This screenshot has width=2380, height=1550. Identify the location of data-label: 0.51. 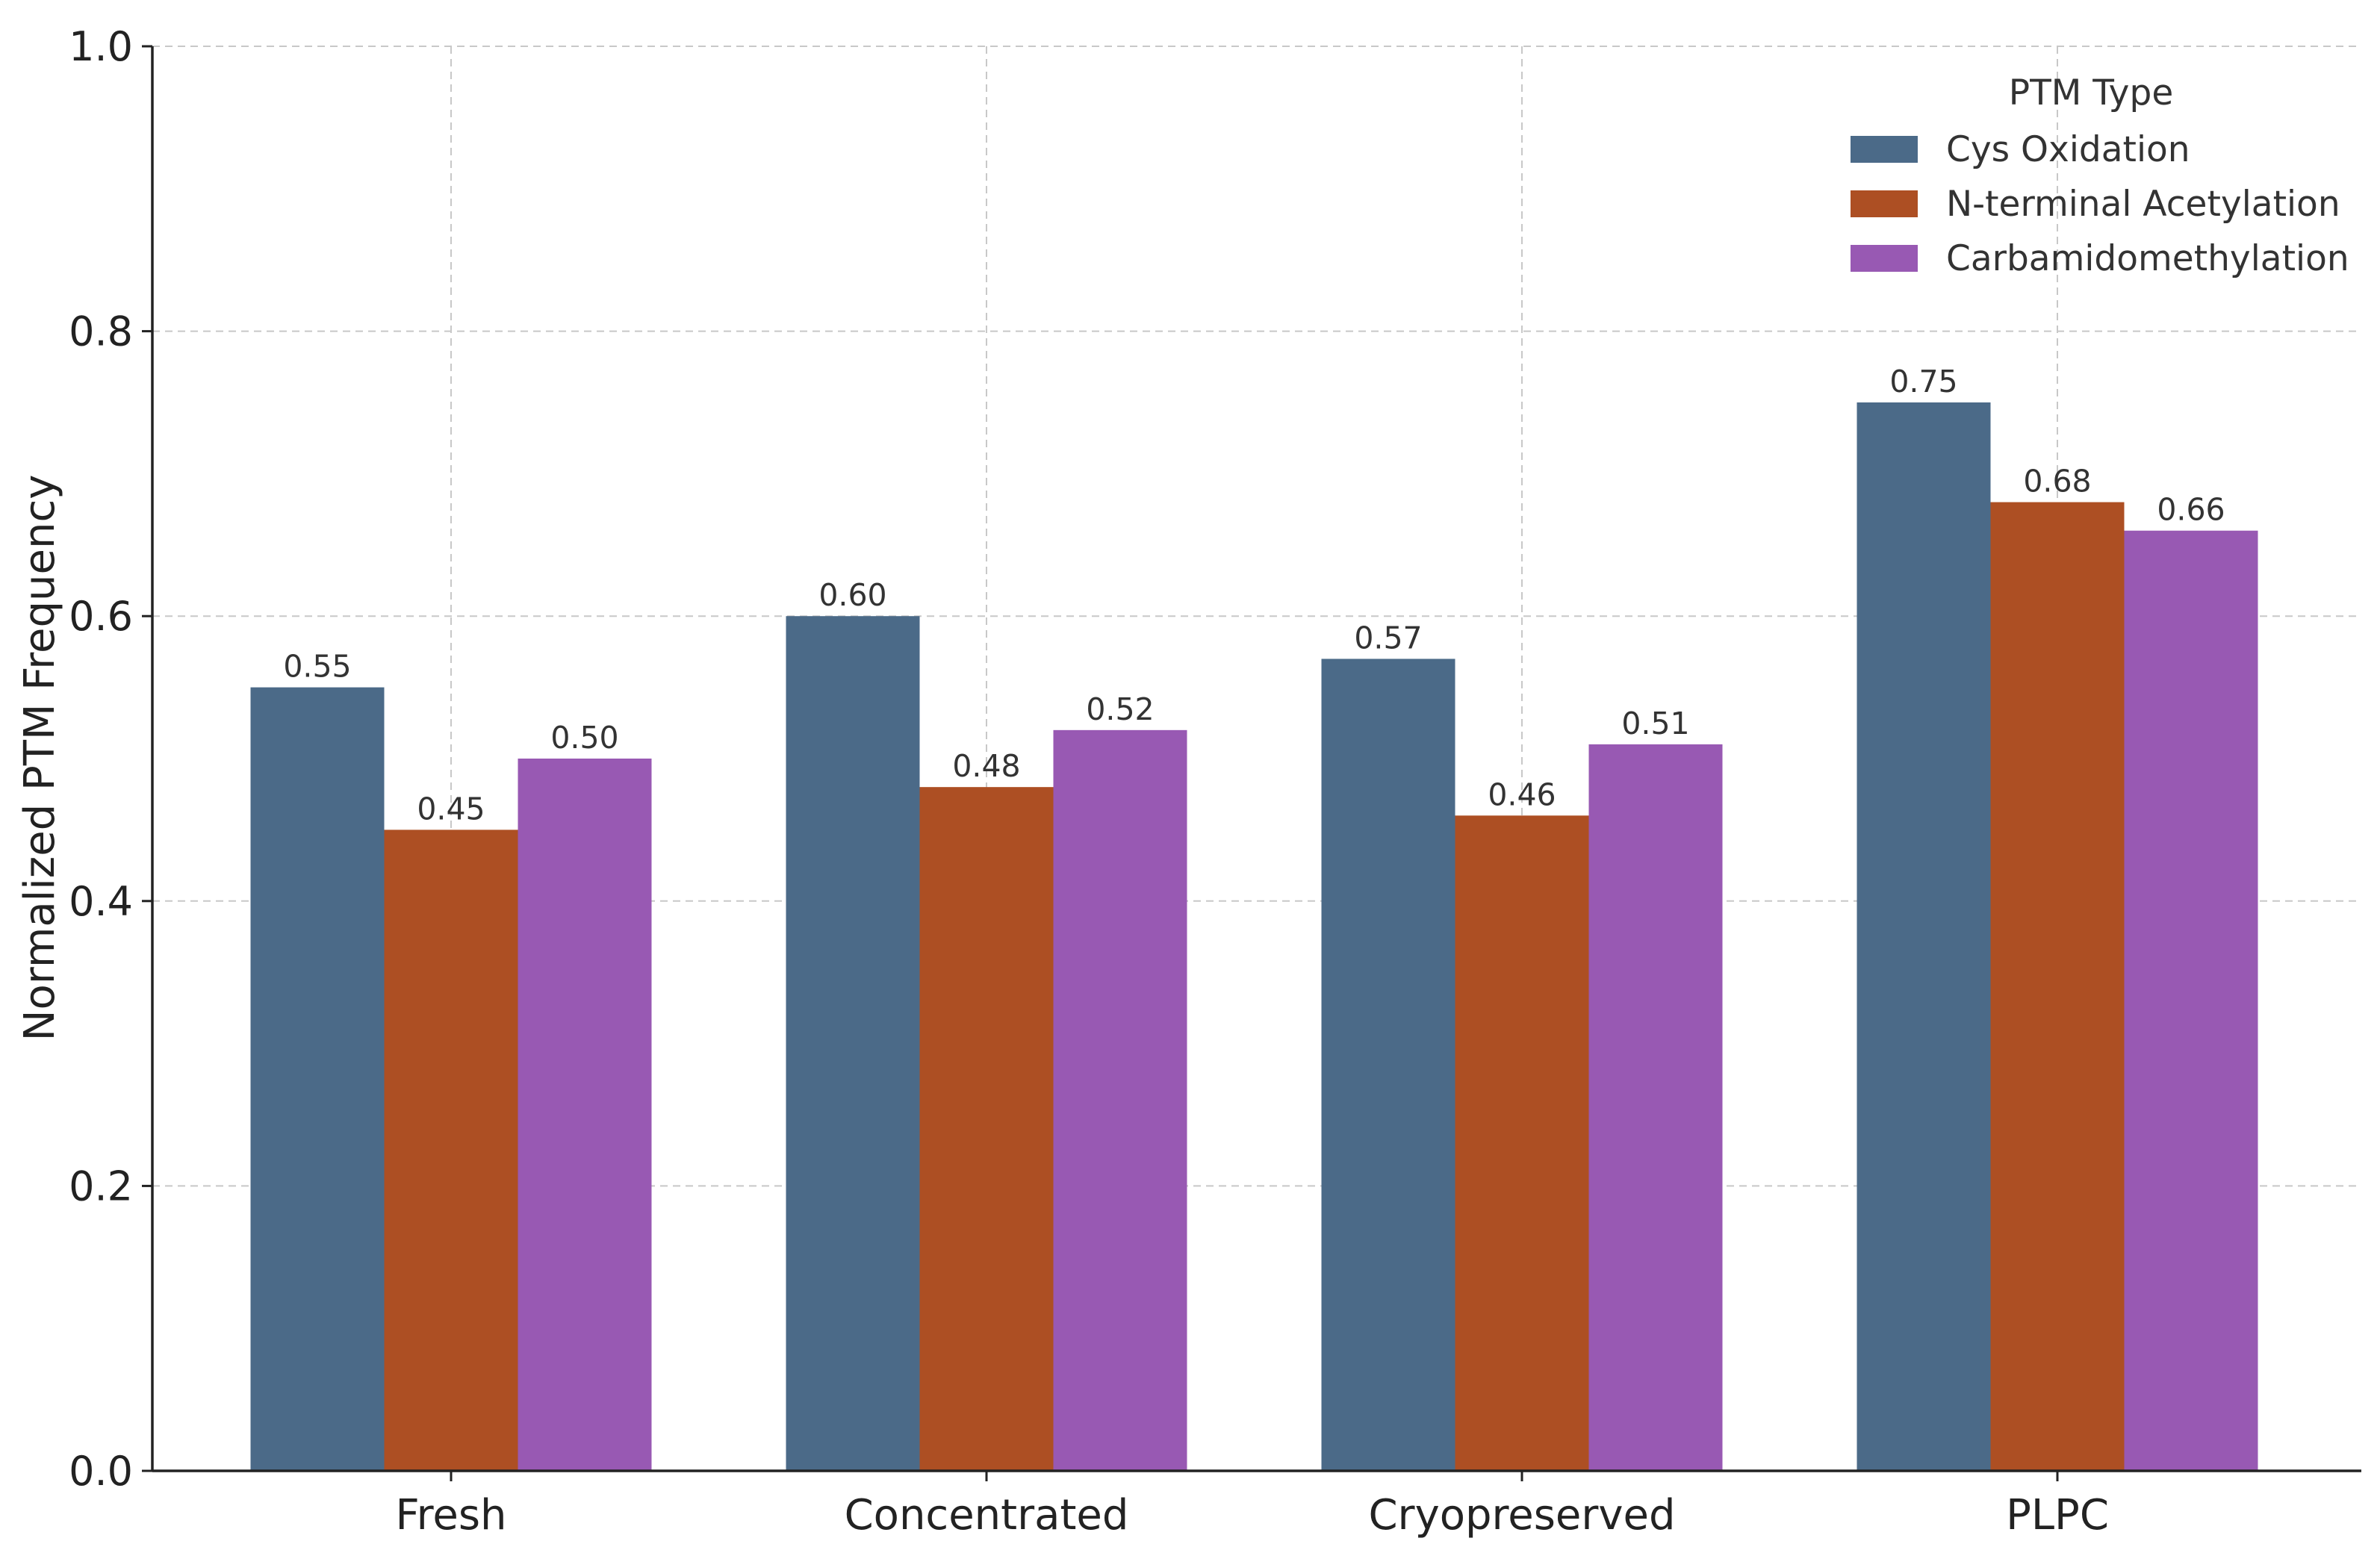
(1655, 723).